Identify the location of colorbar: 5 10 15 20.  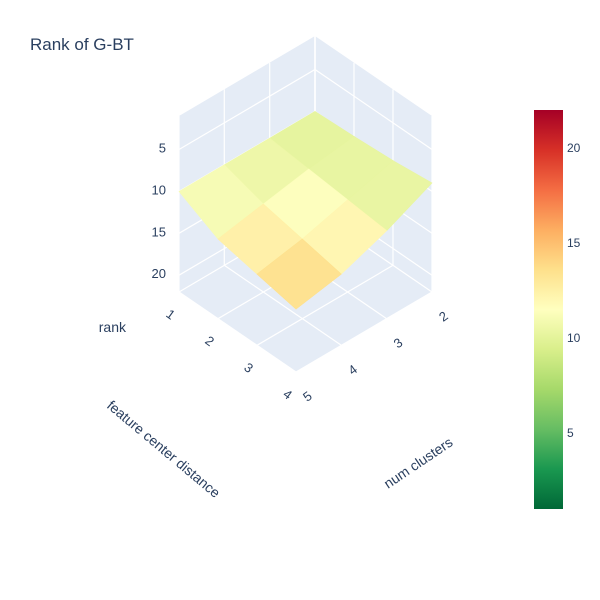
(557, 309).